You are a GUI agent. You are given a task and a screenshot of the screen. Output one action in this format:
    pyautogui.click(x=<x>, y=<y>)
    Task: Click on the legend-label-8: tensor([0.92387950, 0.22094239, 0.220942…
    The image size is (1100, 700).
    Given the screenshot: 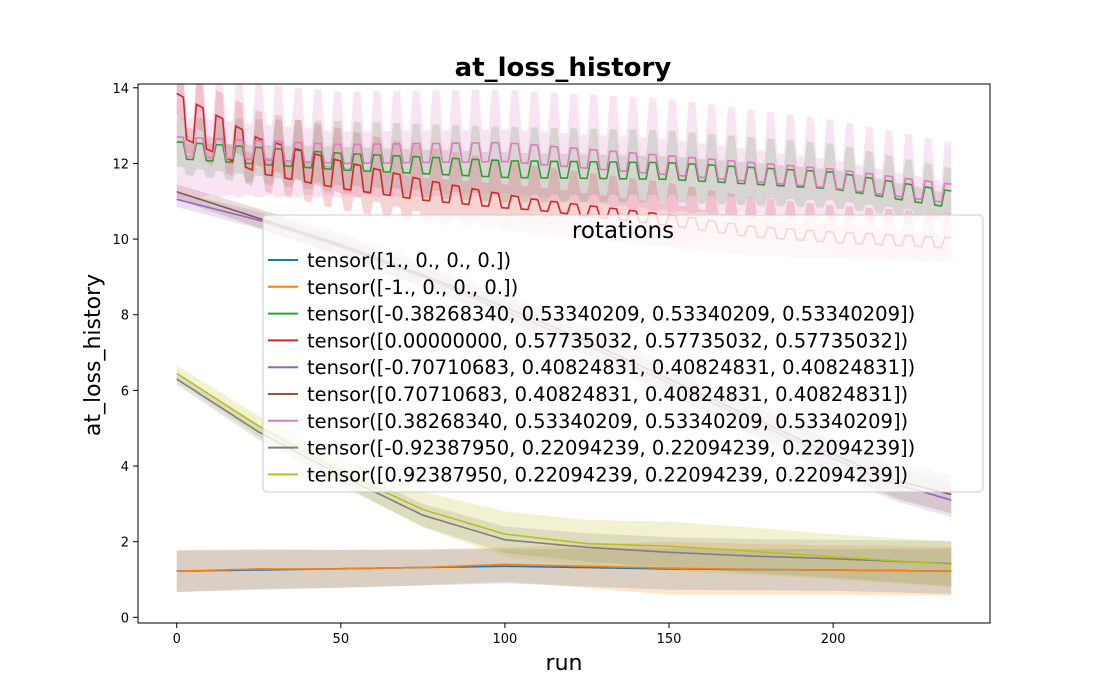 What is the action you would take?
    pyautogui.click(x=607, y=474)
    